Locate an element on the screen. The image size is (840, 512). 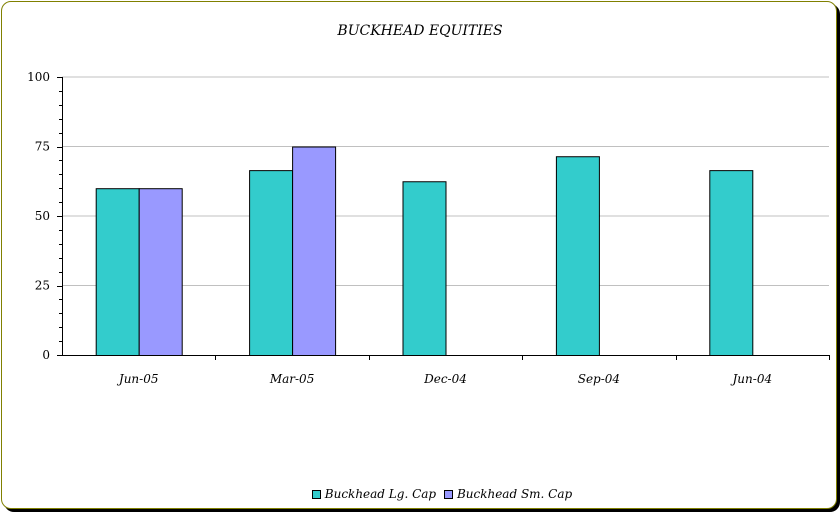
y-tick-label: 100 is located at coordinates (38, 77).